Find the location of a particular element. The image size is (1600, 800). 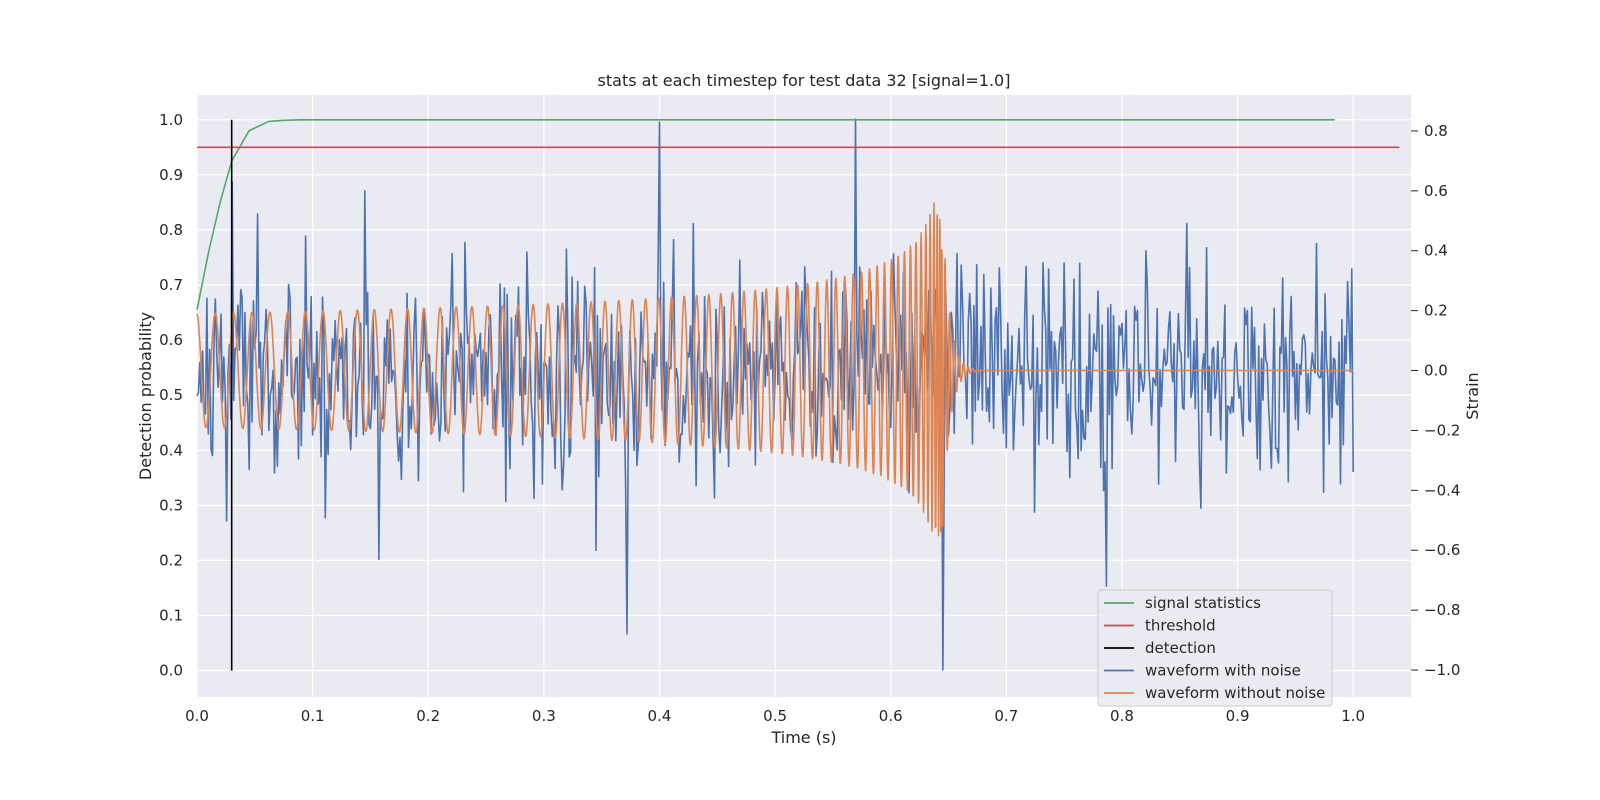

x-tick-label: 0.2 is located at coordinates (428, 716).